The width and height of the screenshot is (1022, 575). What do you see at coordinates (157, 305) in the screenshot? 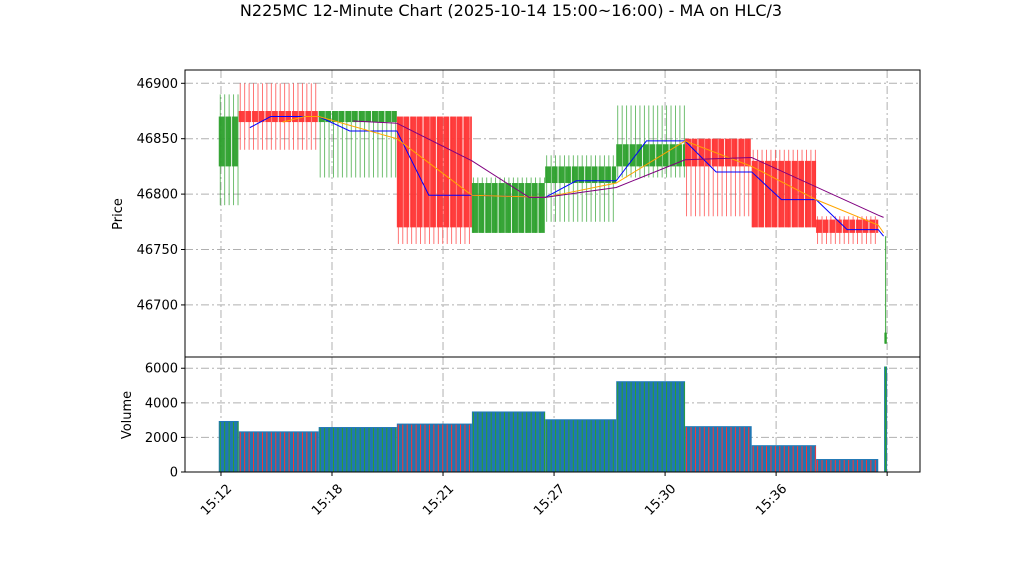
I see `price-y-tick-label: 46700` at bounding box center [157, 305].